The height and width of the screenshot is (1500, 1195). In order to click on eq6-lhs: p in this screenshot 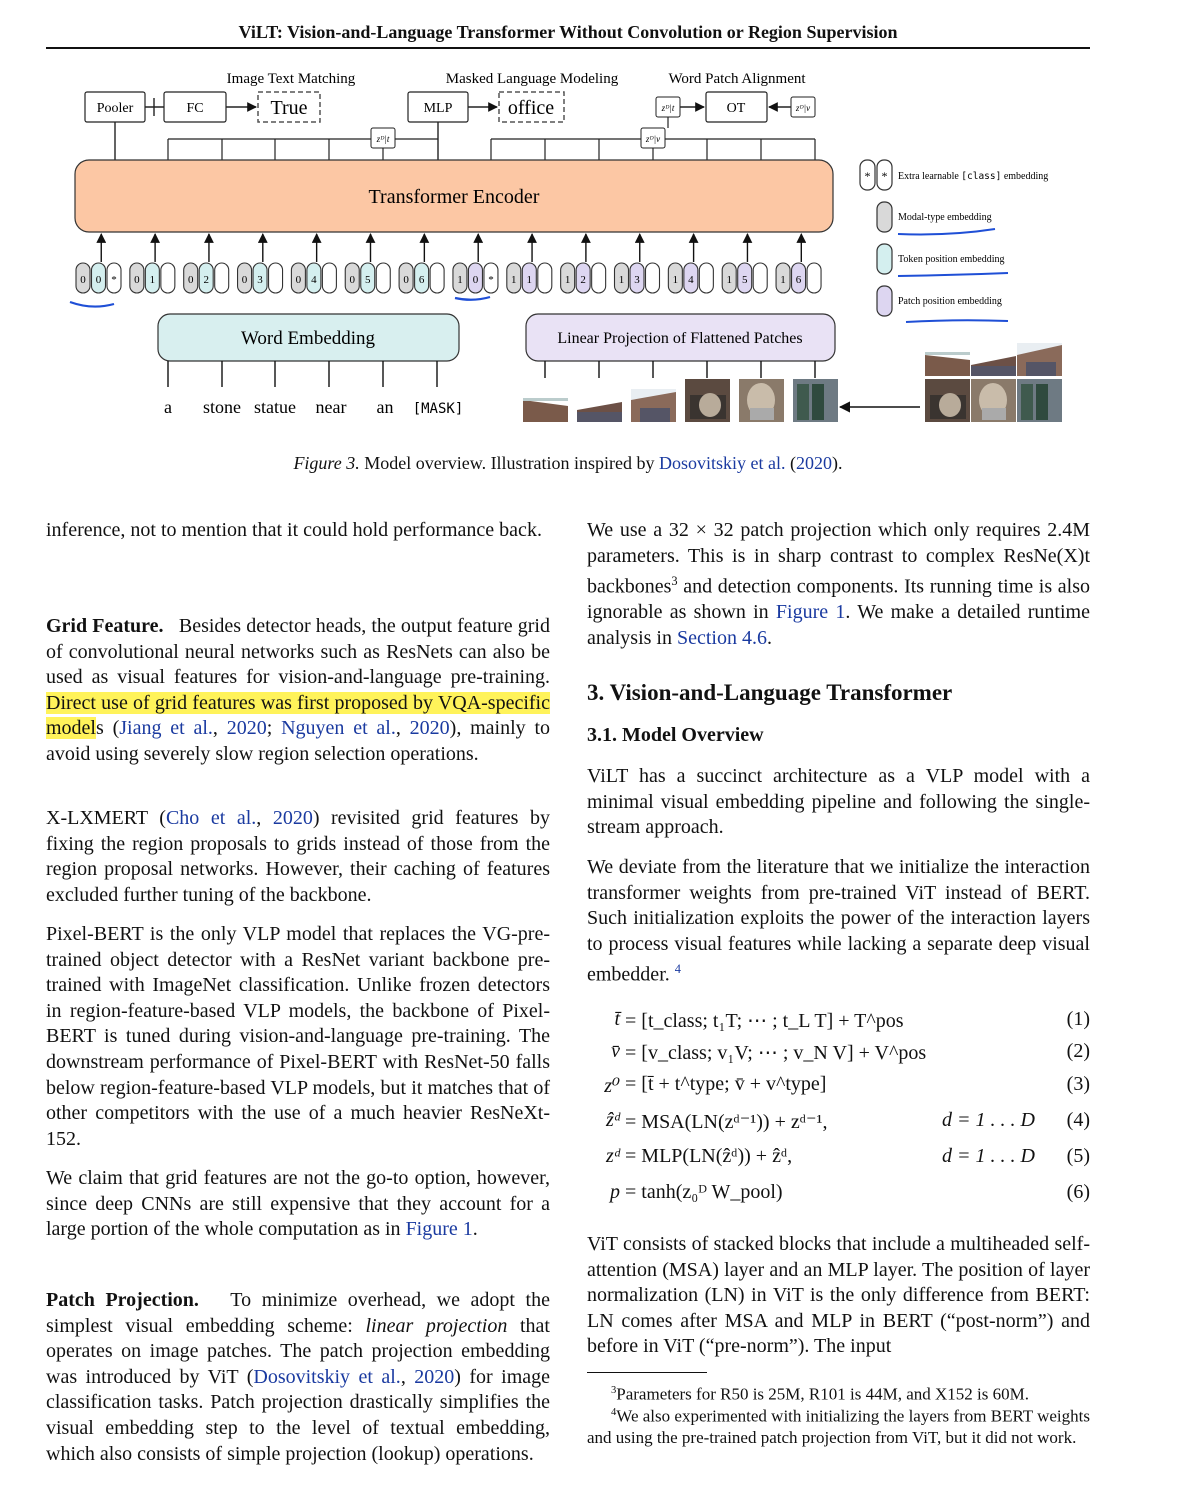, I will do `click(615, 1192)`.